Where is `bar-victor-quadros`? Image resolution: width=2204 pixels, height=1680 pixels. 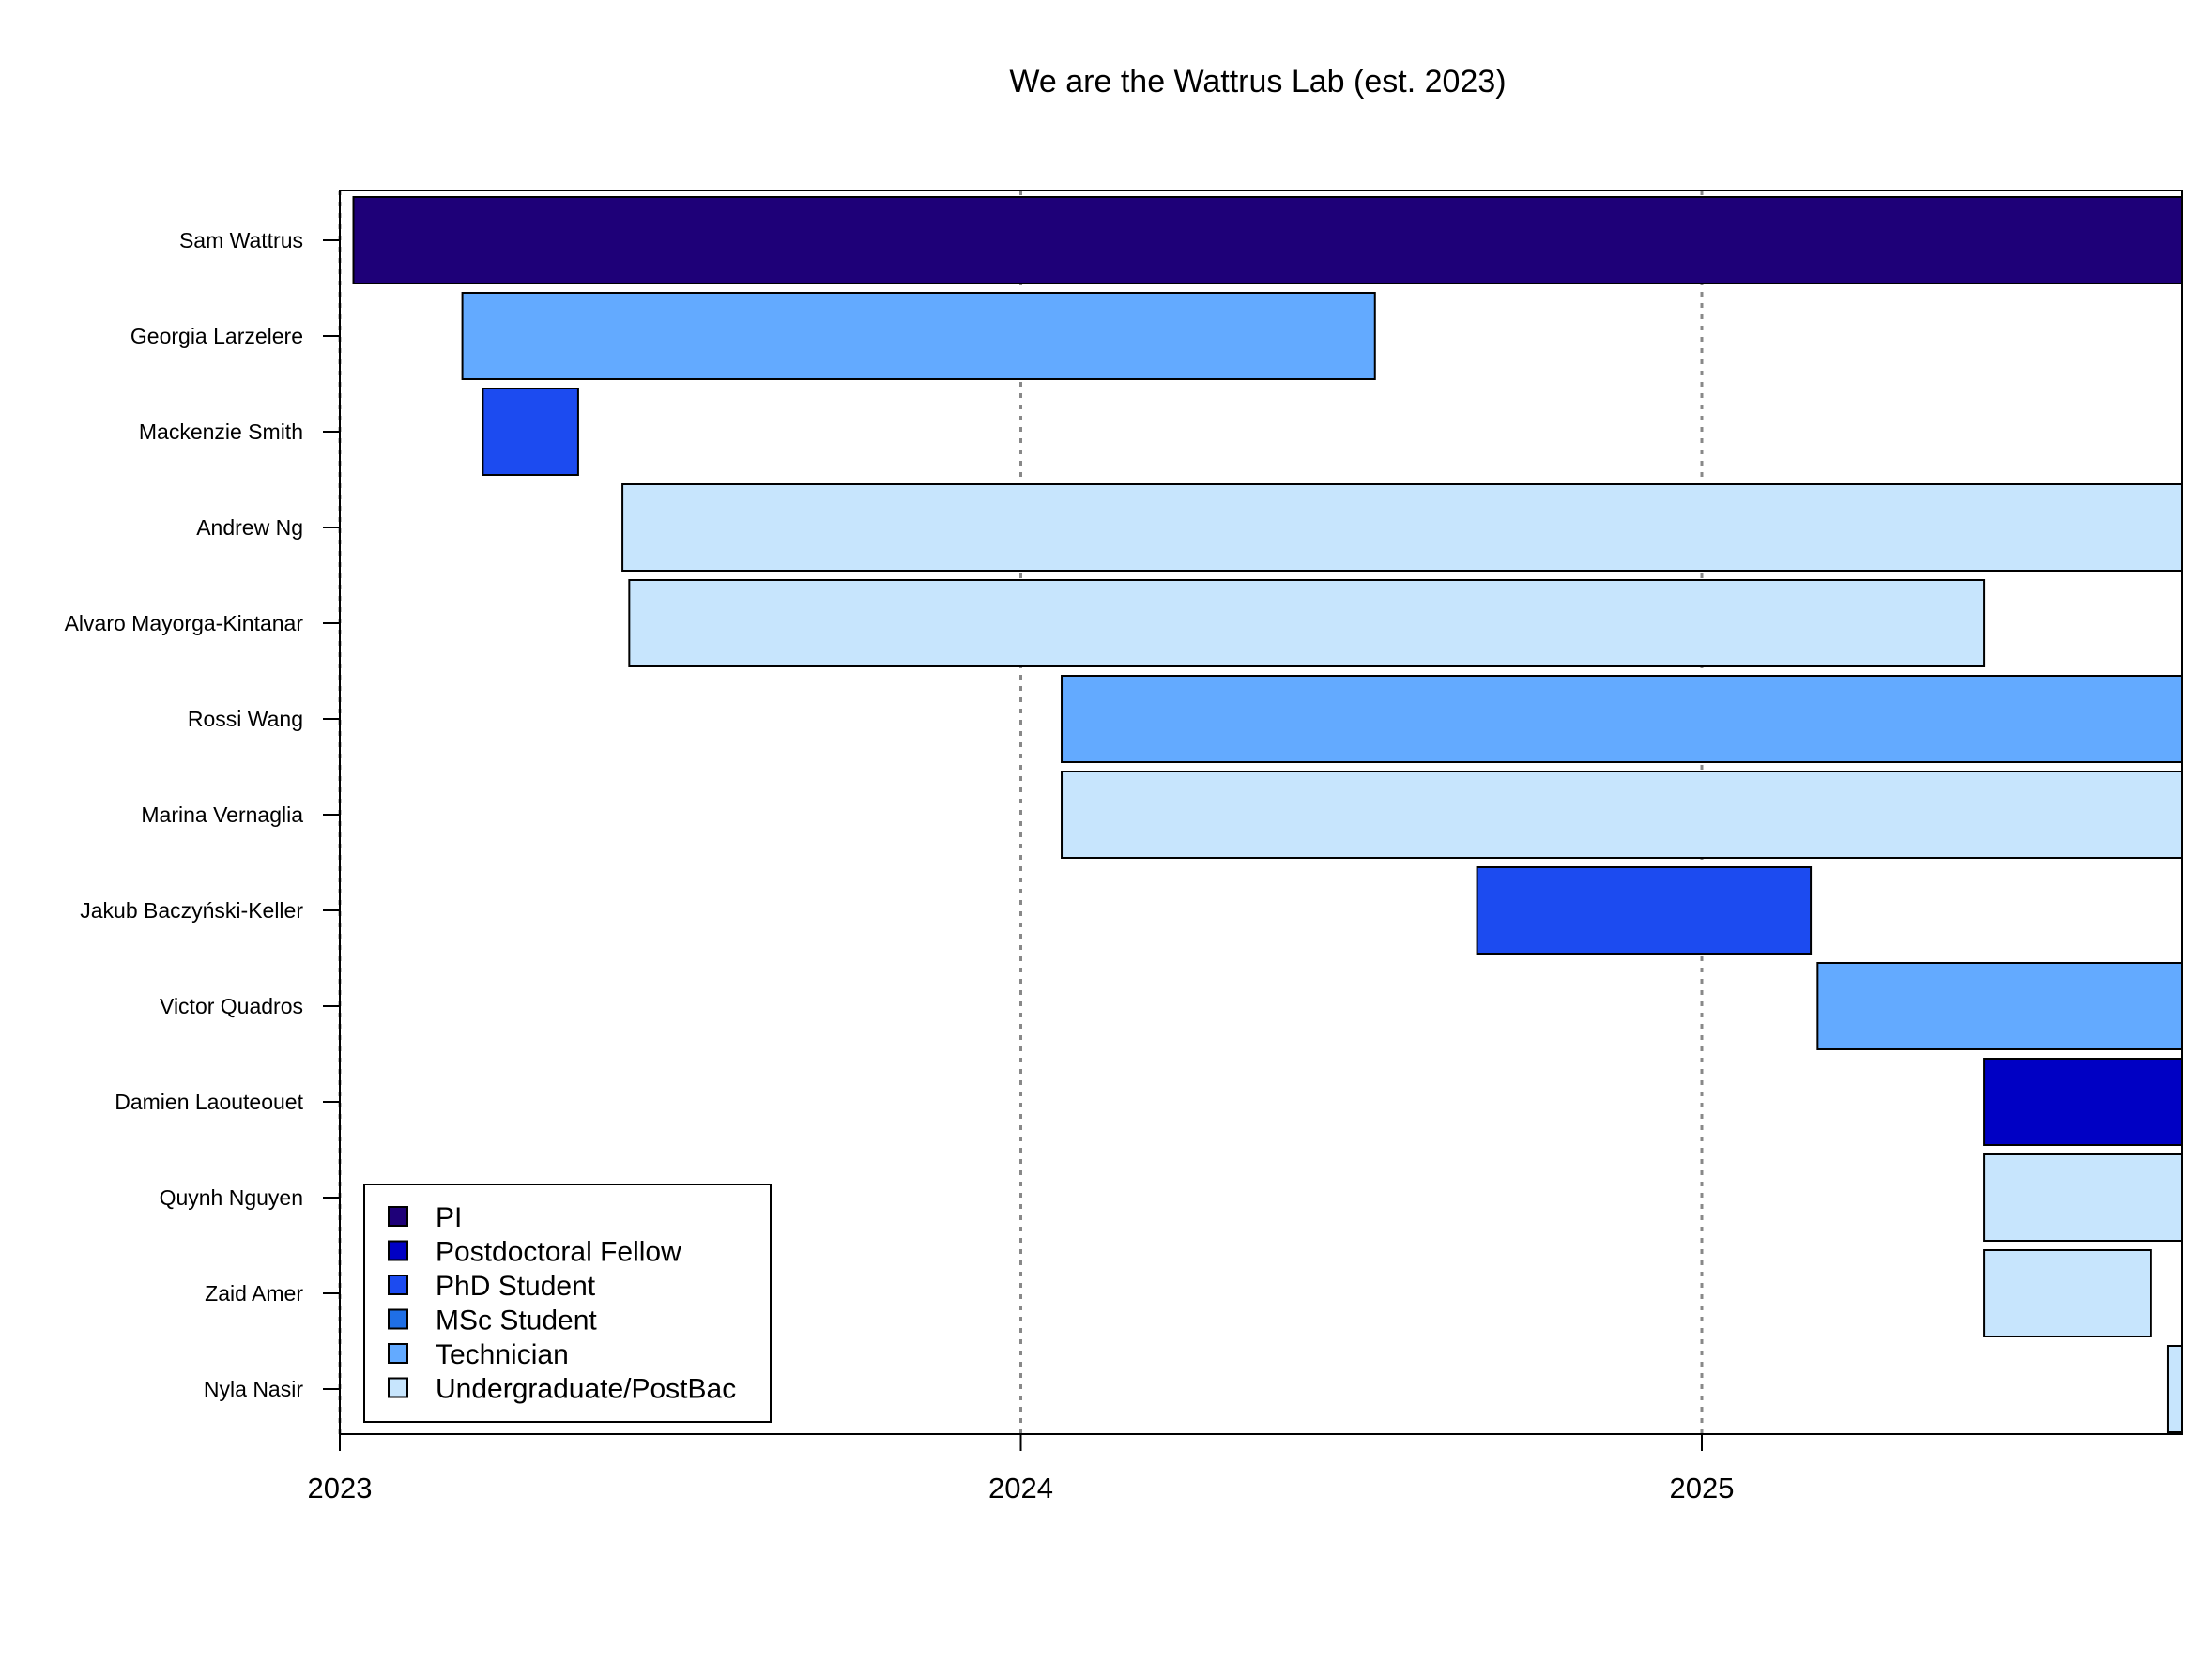
bar-victor-quadros is located at coordinates (1999, 1006).